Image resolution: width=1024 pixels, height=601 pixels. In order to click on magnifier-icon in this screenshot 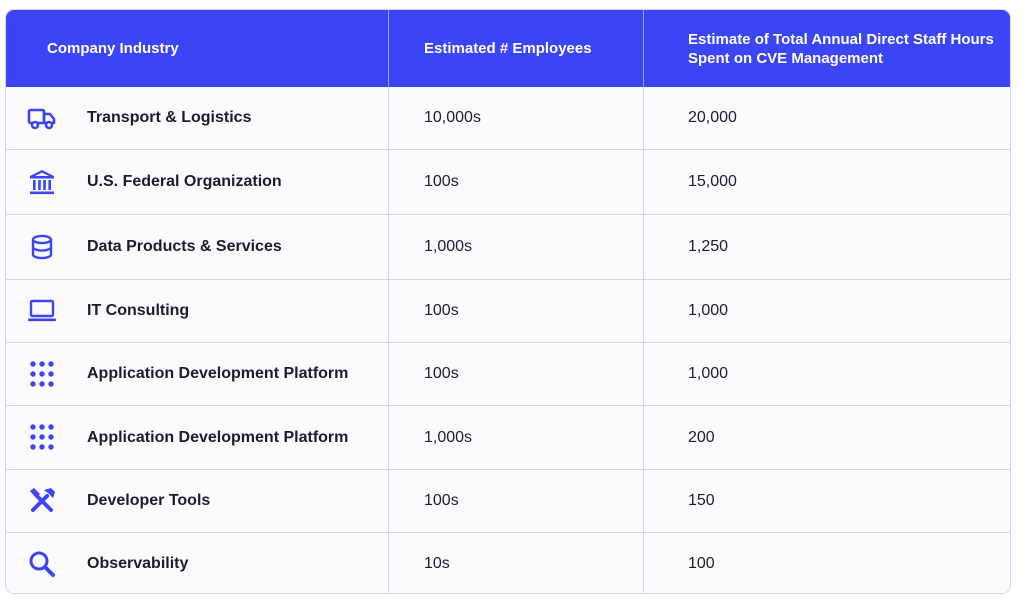, I will do `click(42, 564)`.